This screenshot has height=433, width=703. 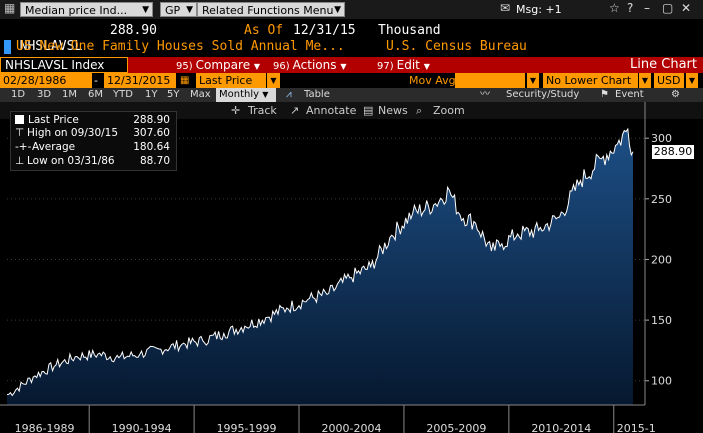 I want to click on help-icon: ?, so click(x=630, y=8).